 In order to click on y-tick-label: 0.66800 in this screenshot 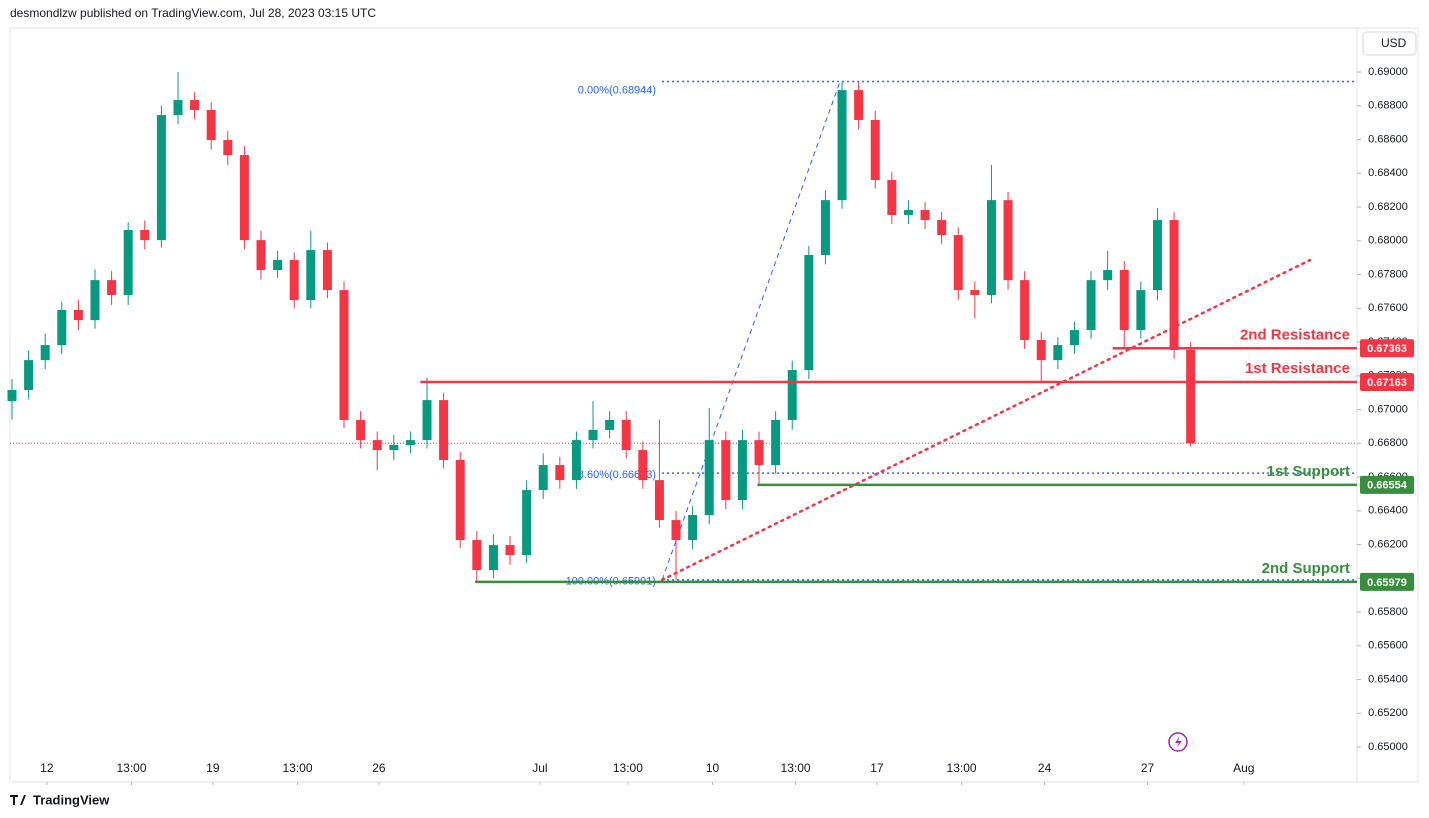, I will do `click(1388, 443)`.